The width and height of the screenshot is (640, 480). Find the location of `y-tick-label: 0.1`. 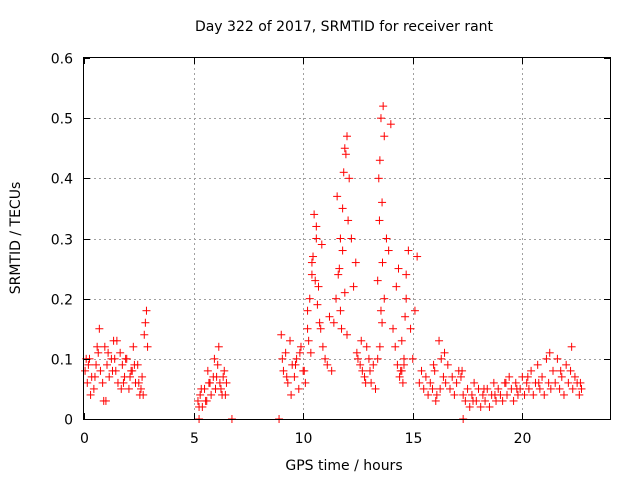

y-tick-label: 0.1 is located at coordinates (62, 361).